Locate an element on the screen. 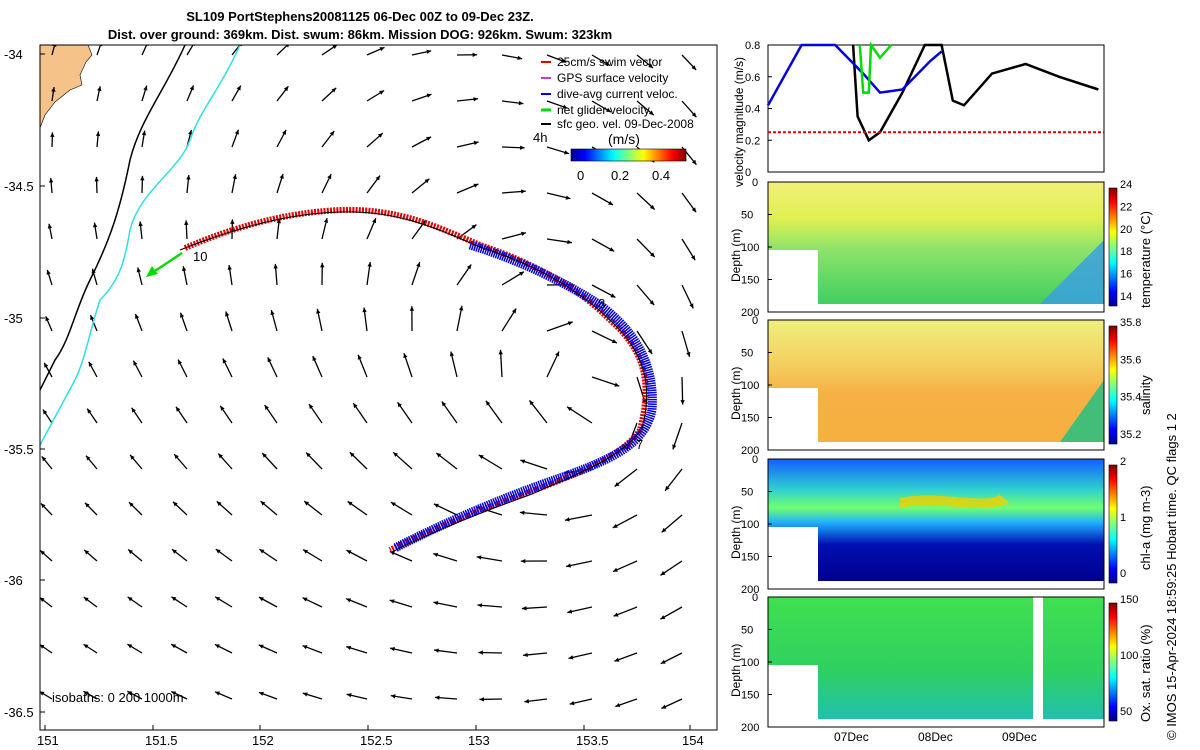 This screenshot has width=1200, height=750. colorbar-tick-label: 16 is located at coordinates (1126, 275).